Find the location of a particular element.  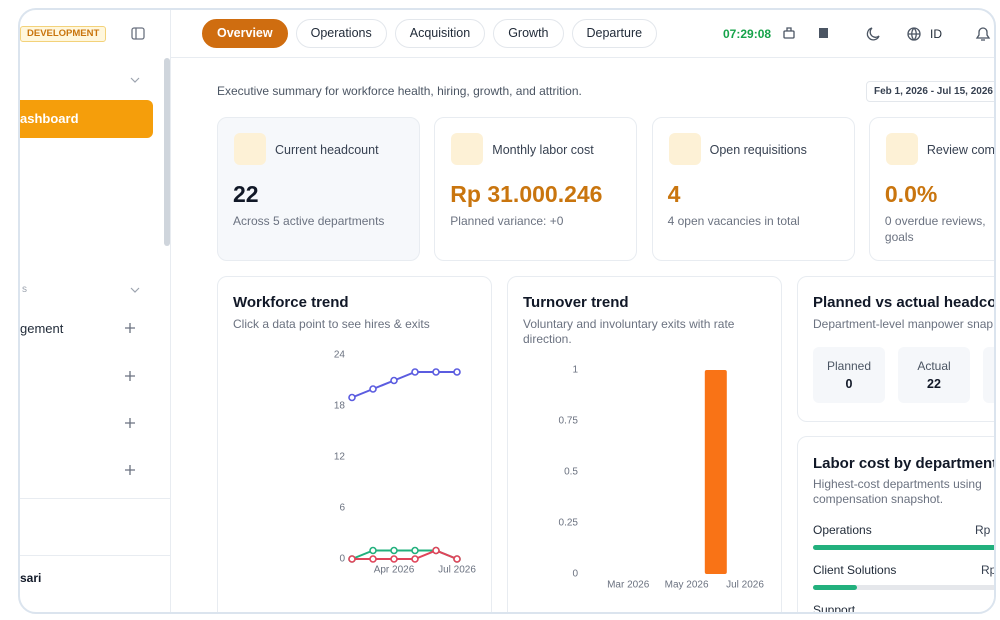

bar-track is located at coordinates (903, 587).